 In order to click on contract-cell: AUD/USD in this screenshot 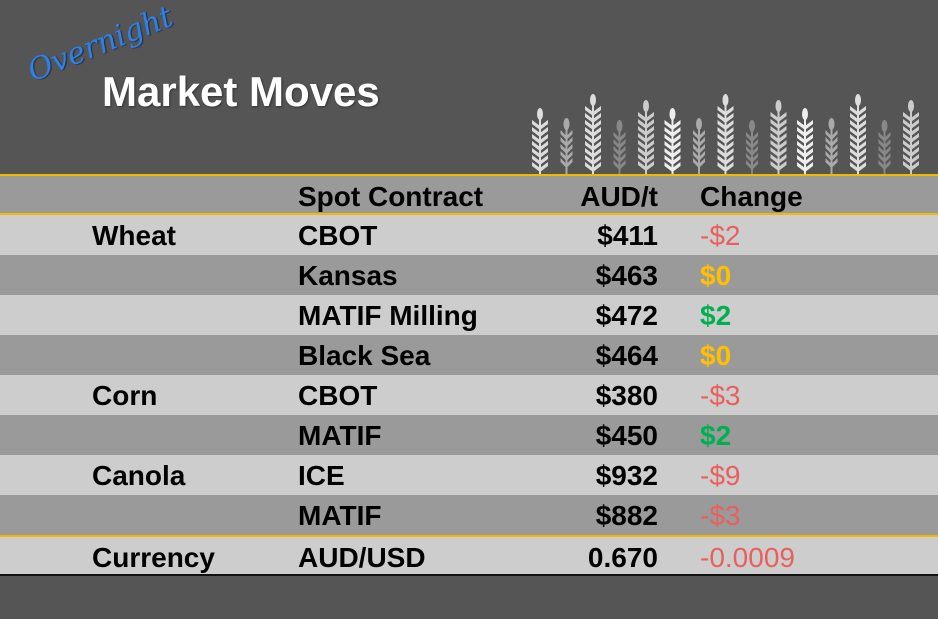, I will do `click(362, 557)`.